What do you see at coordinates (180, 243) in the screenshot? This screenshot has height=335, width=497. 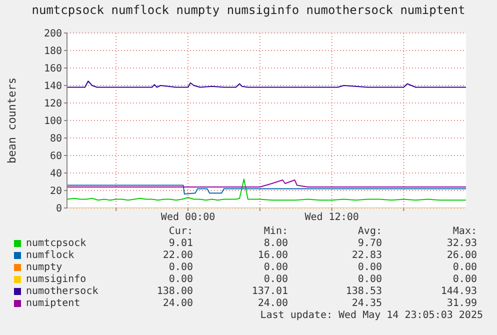 I see `text: 9.01` at bounding box center [180, 243].